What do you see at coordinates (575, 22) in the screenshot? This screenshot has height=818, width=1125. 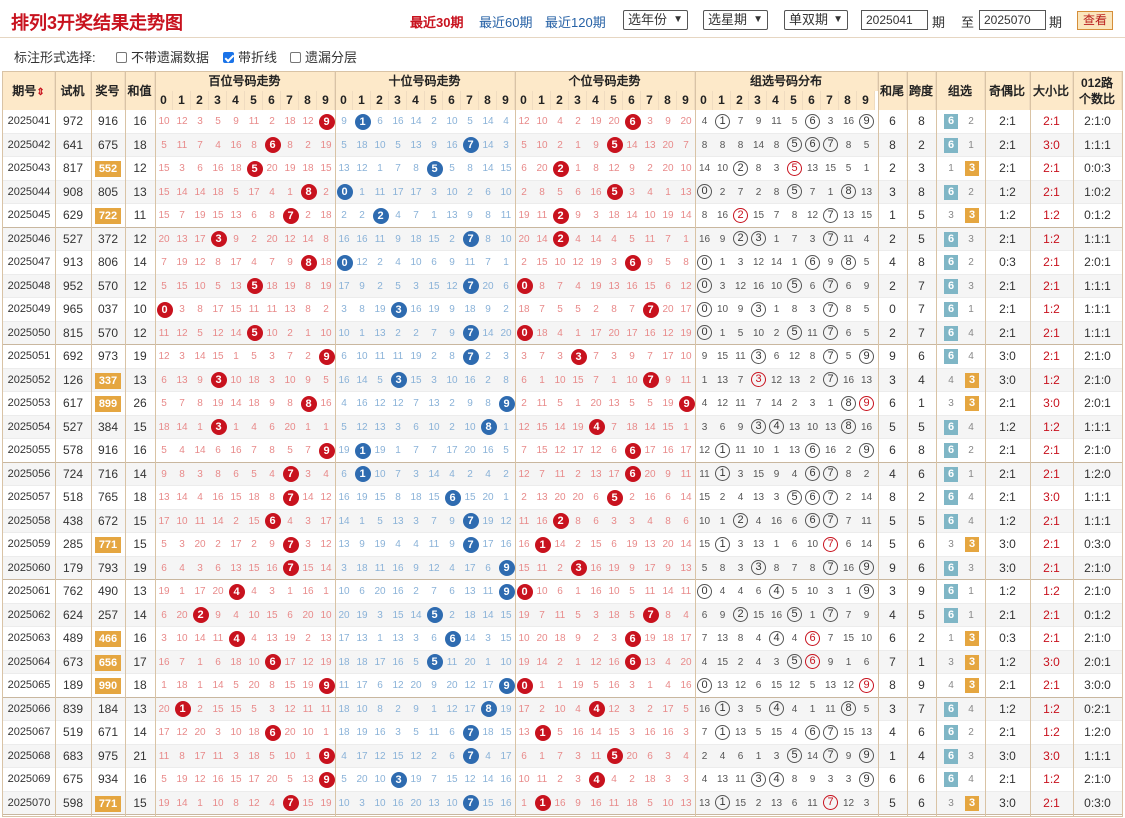 I see `link-last-120: 最近120期` at bounding box center [575, 22].